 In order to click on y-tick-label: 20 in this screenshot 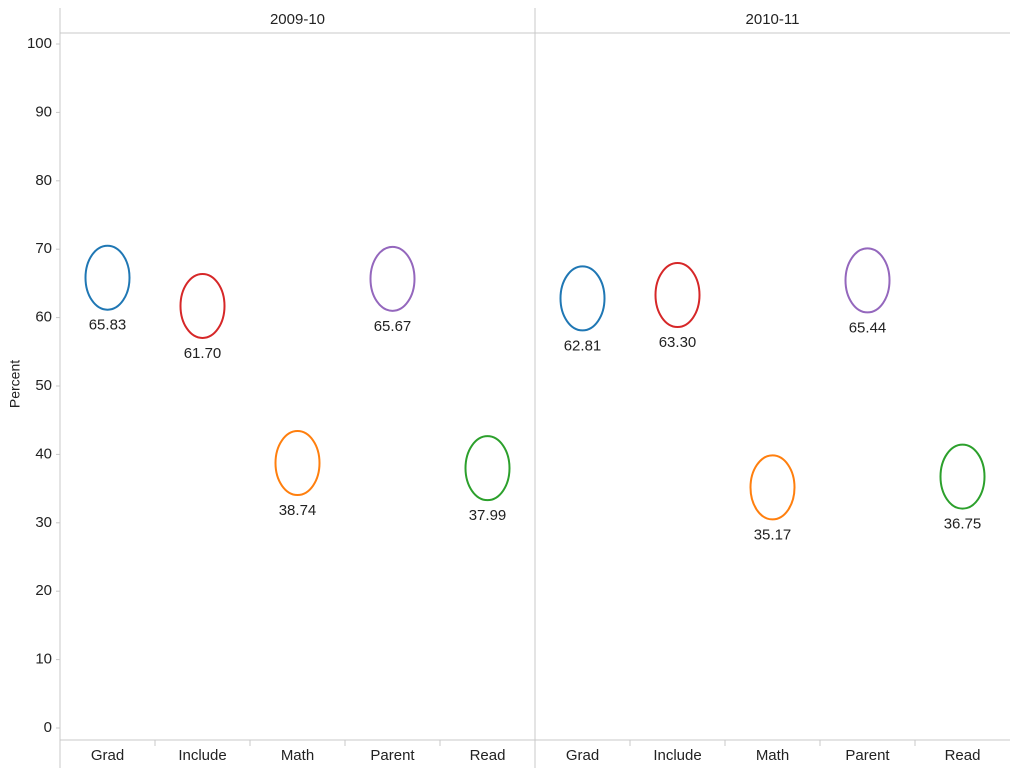, I will do `click(43, 590)`.